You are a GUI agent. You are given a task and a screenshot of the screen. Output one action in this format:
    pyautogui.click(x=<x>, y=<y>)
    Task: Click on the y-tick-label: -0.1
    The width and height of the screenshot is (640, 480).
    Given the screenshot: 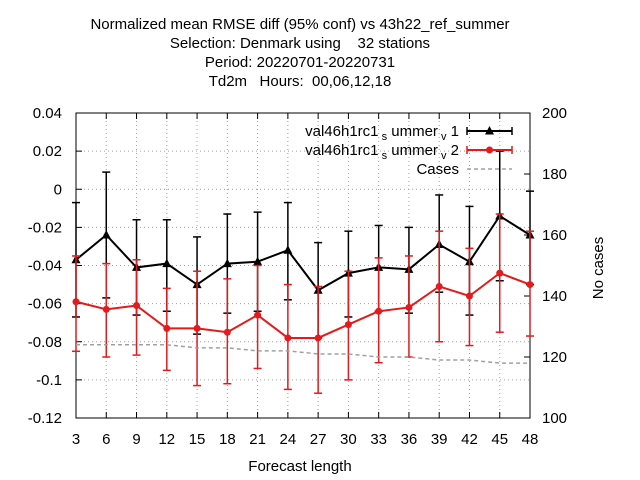 What is the action you would take?
    pyautogui.click(x=49, y=380)
    